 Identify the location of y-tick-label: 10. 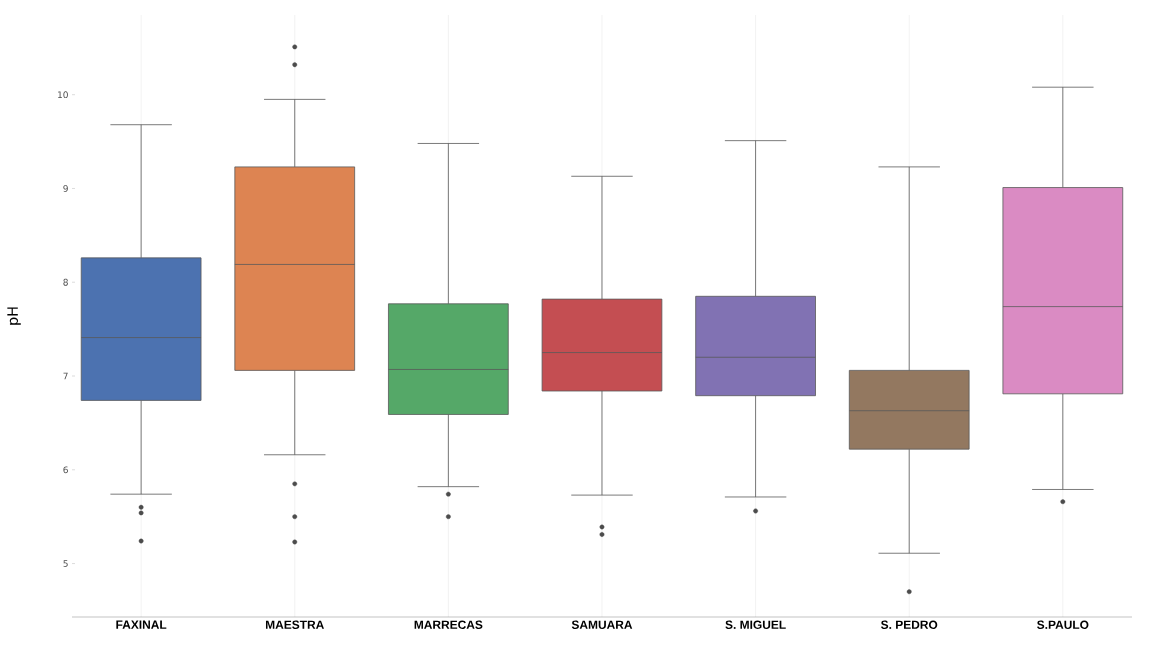
(63, 95).